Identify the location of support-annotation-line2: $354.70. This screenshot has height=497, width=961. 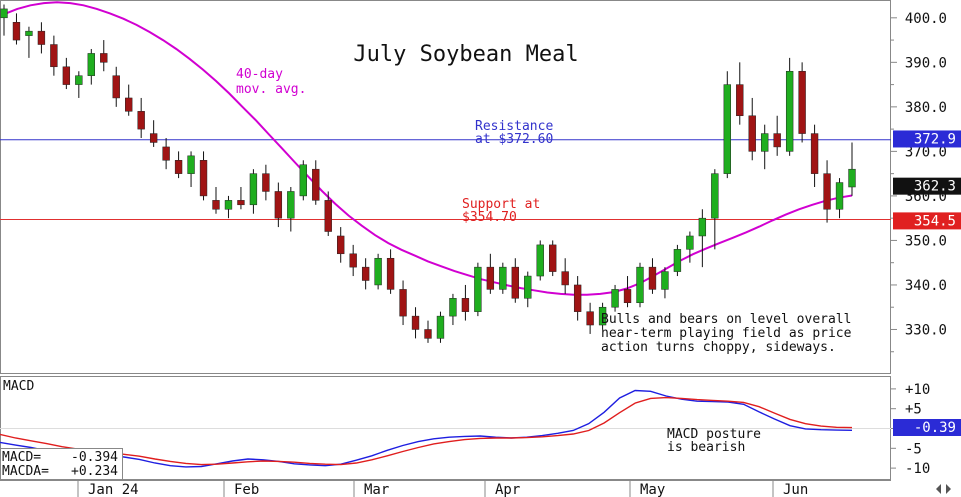
(489, 217).